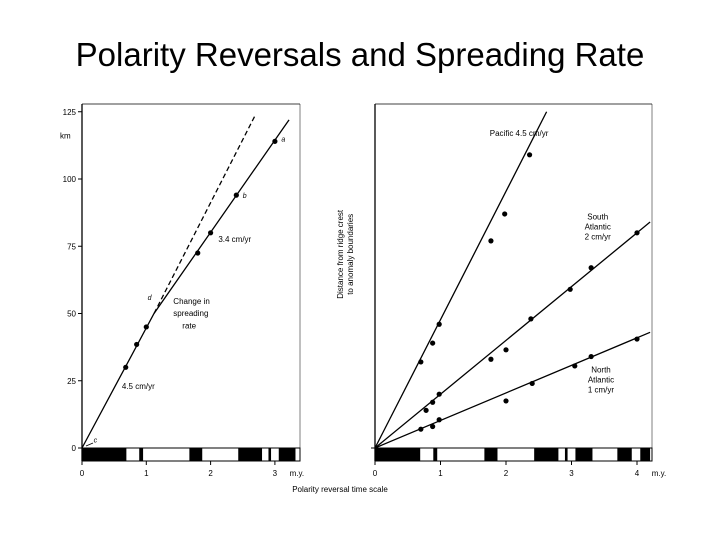 This screenshot has height=540, width=720. Describe the element at coordinates (70, 179) in the screenshot. I see `y-tick-label: 100` at that location.